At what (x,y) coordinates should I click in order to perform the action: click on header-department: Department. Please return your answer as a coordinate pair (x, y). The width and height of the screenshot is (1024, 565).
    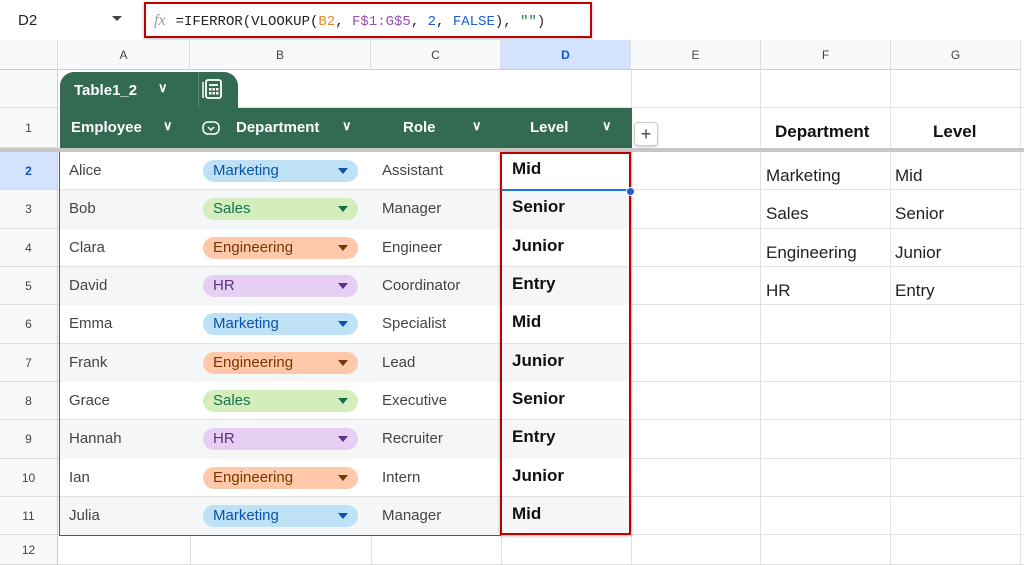
    Looking at the image, I should click on (278, 127).